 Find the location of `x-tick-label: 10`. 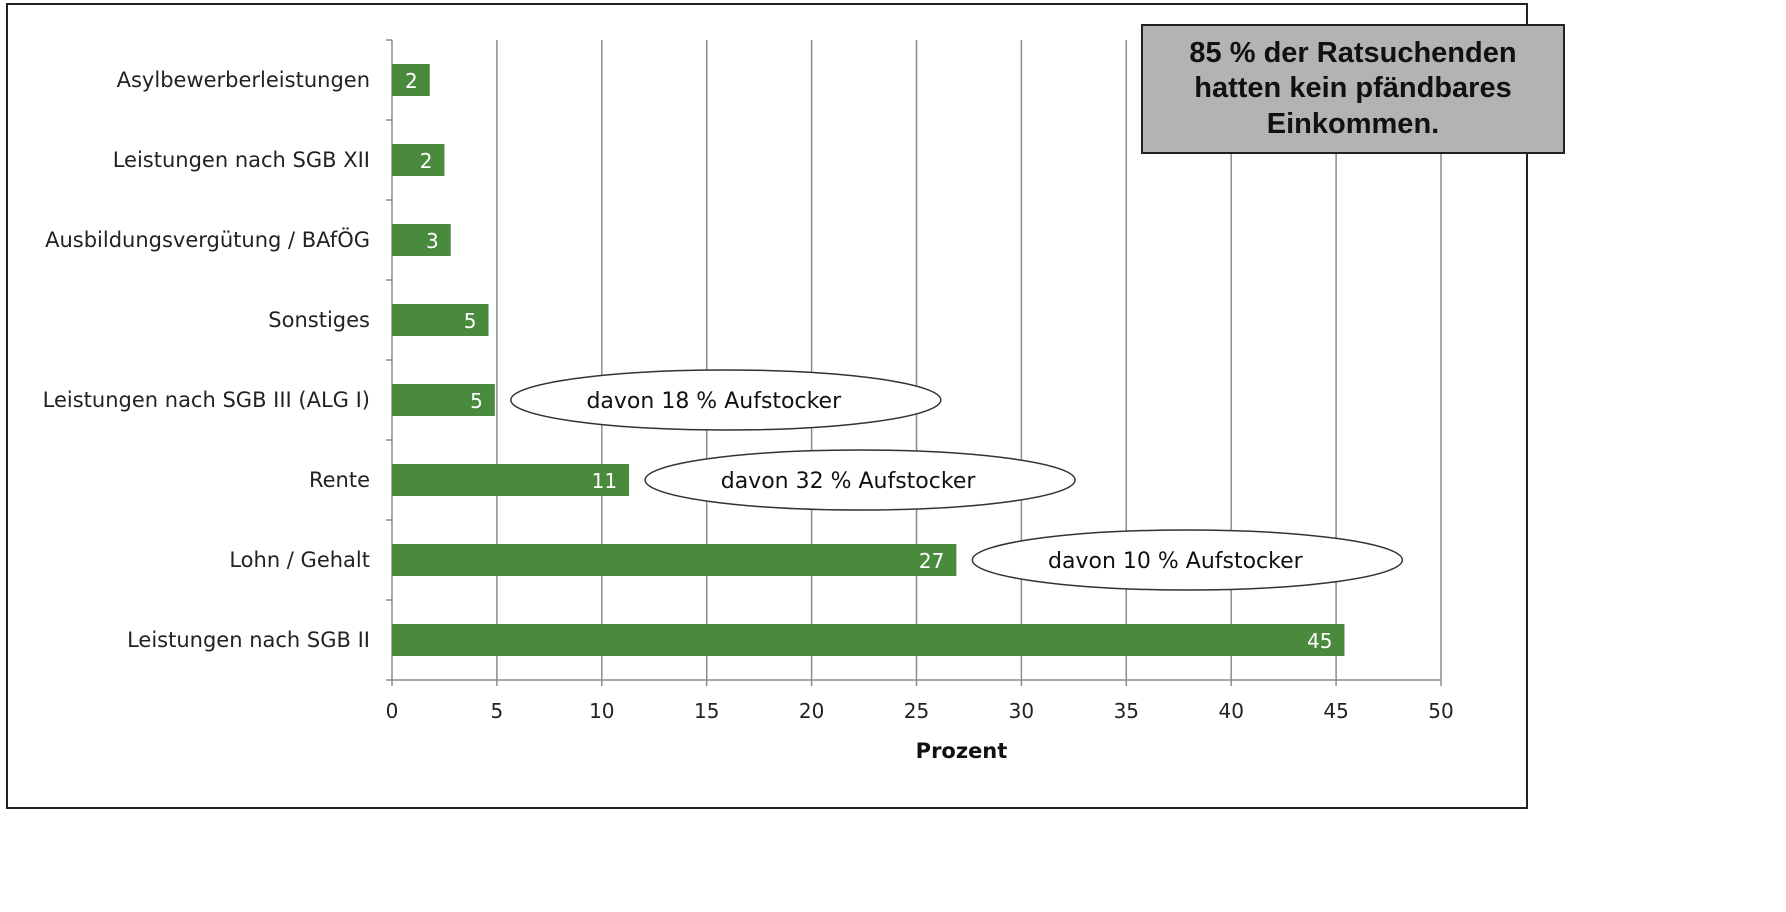

x-tick-label: 10 is located at coordinates (601, 711).